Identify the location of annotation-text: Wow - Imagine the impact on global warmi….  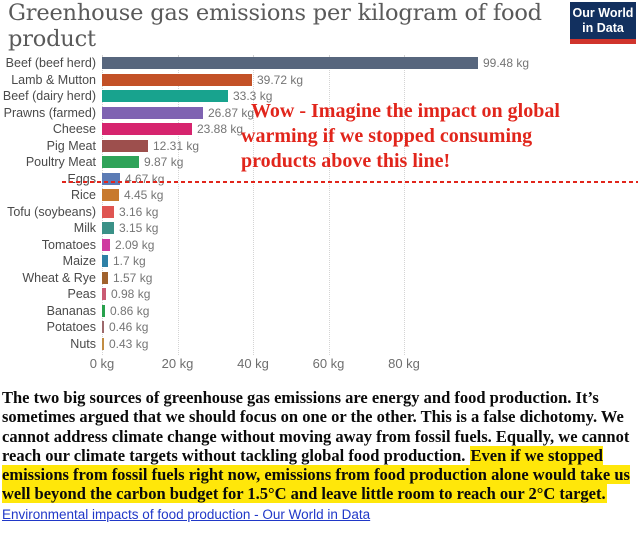
(400, 136).